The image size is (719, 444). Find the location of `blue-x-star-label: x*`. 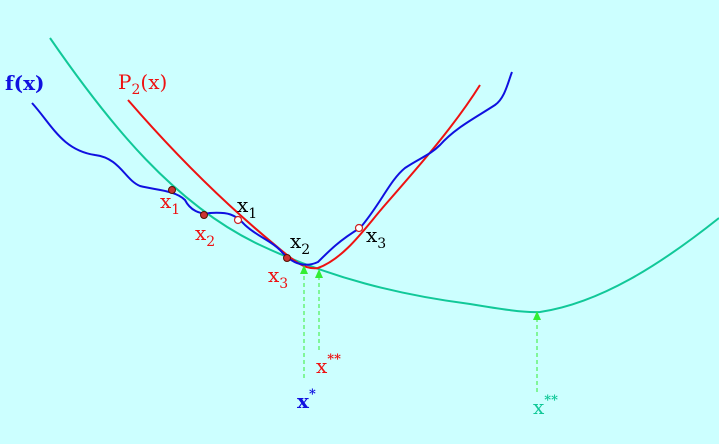

blue-x-star-label: x* is located at coordinates (306, 400).